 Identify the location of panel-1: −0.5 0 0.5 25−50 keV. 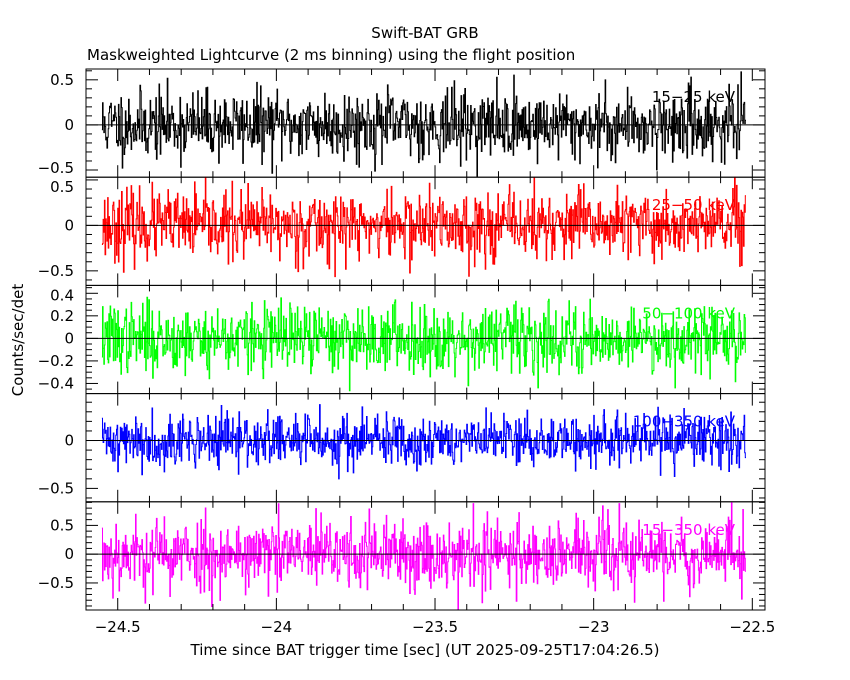
(402, 231).